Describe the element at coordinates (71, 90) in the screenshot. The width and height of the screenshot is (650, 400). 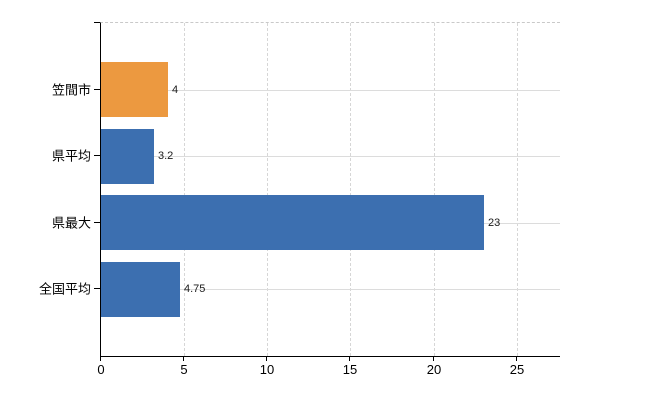
I see `category-label-笠間市: 笠間市` at that location.